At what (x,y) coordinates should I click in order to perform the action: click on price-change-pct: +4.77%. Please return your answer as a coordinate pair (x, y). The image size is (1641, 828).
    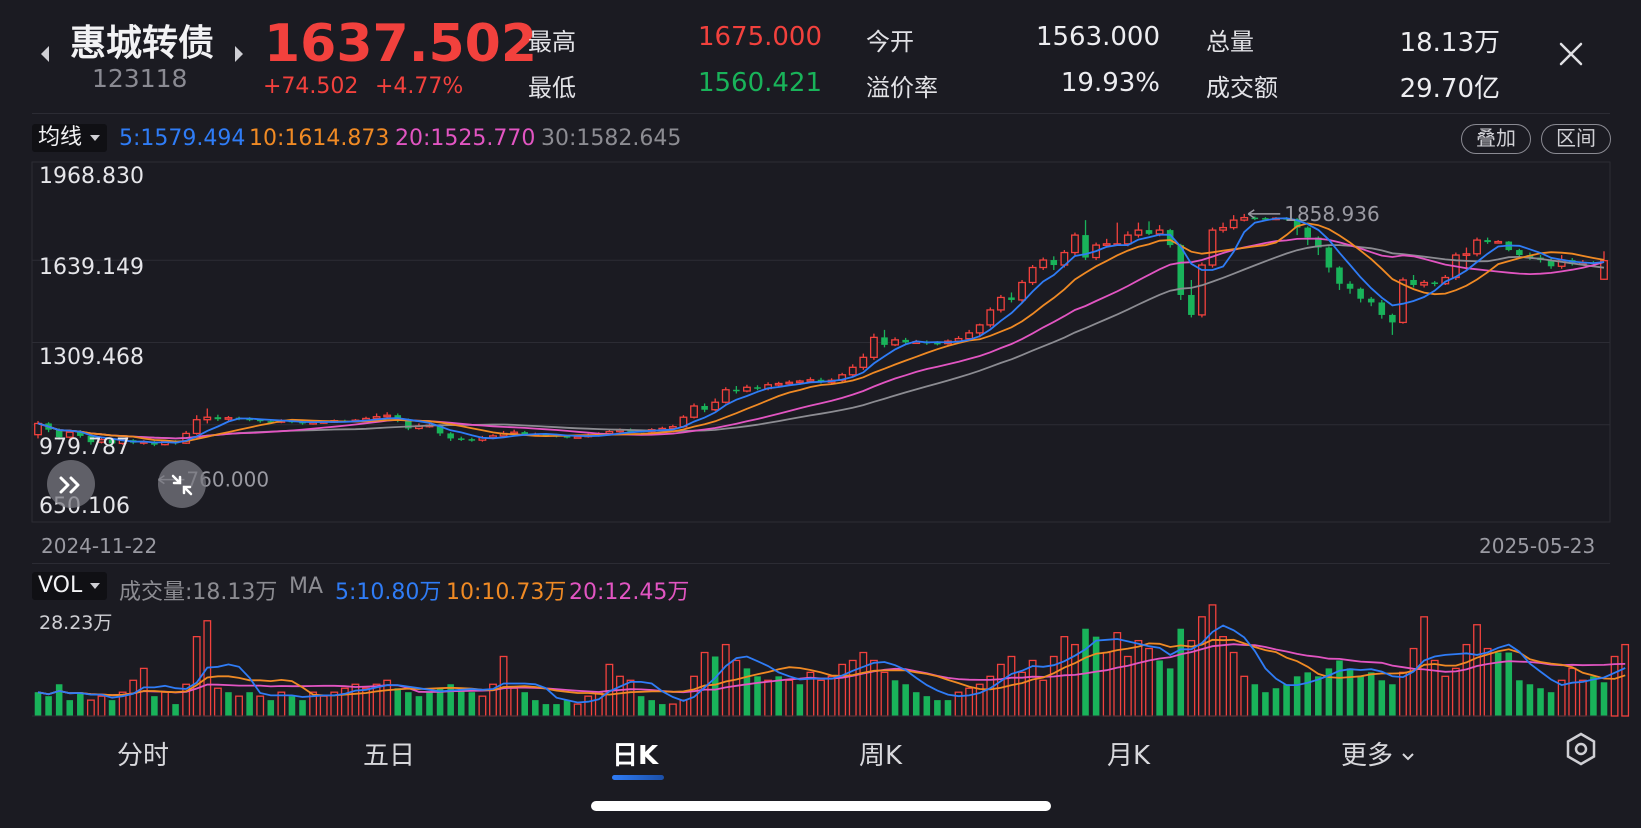
    Looking at the image, I should click on (419, 86).